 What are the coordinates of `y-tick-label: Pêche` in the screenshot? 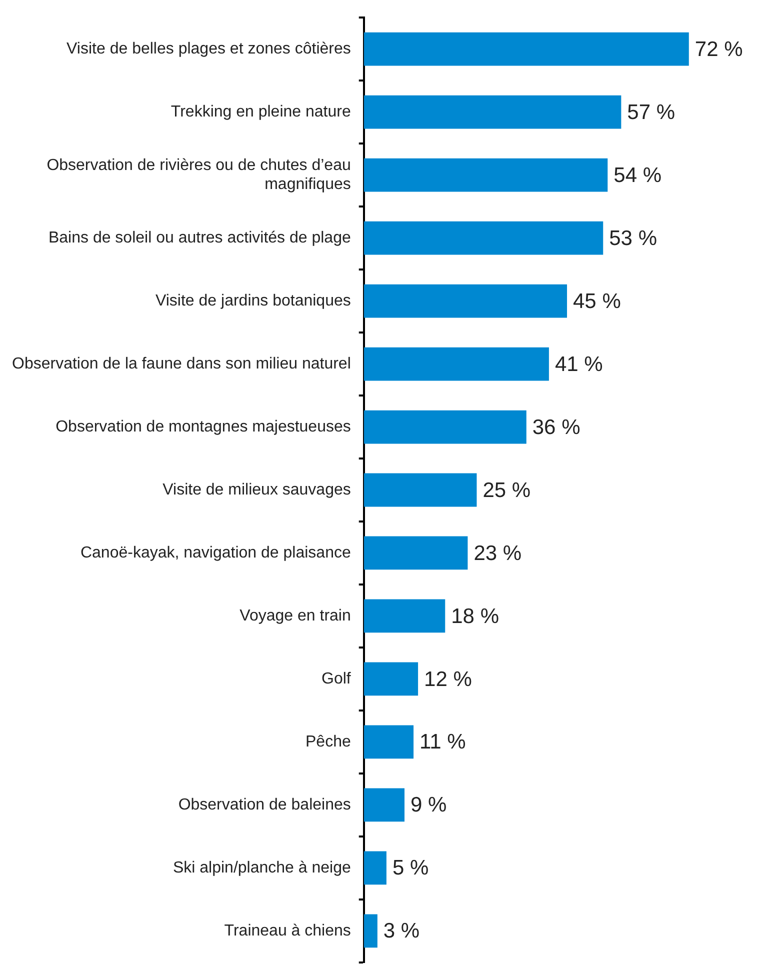 It's located at (328, 741).